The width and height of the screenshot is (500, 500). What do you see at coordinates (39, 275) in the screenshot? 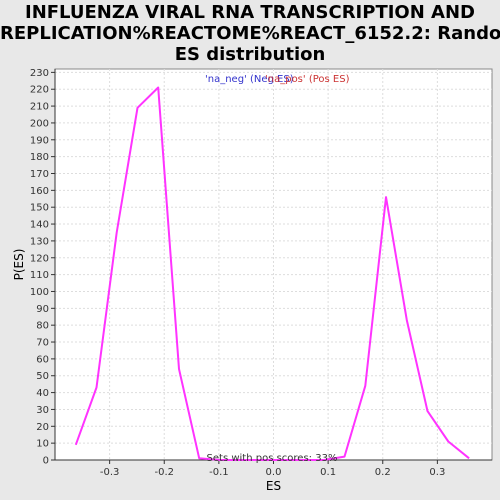
I see `y-tick-label: 110` at bounding box center [39, 275].